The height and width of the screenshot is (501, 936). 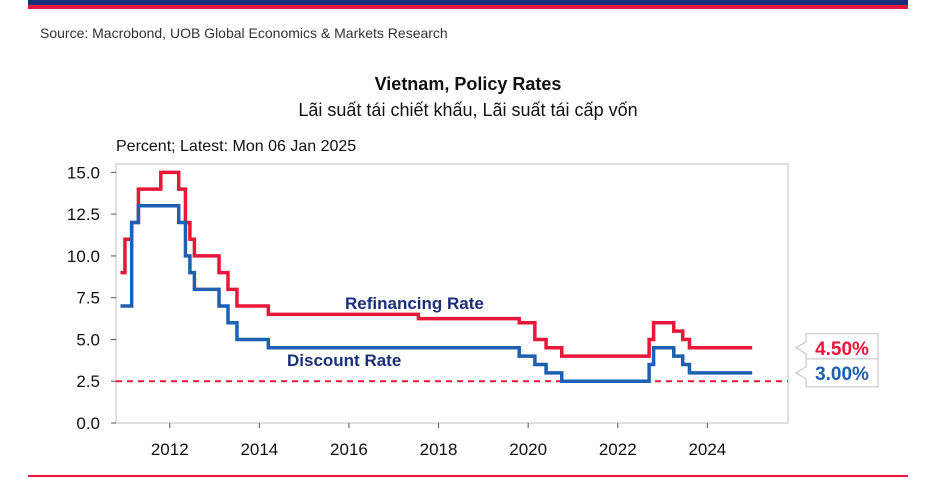 What do you see at coordinates (88, 339) in the screenshot?
I see `y-tick-label: 5.0` at bounding box center [88, 339].